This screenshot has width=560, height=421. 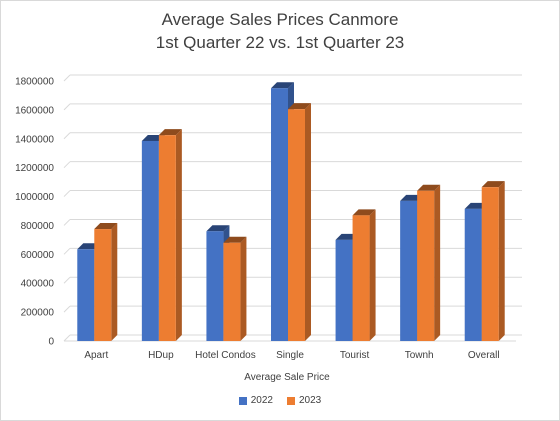 I want to click on x-tick-label-6: Overall, so click(x=484, y=355).